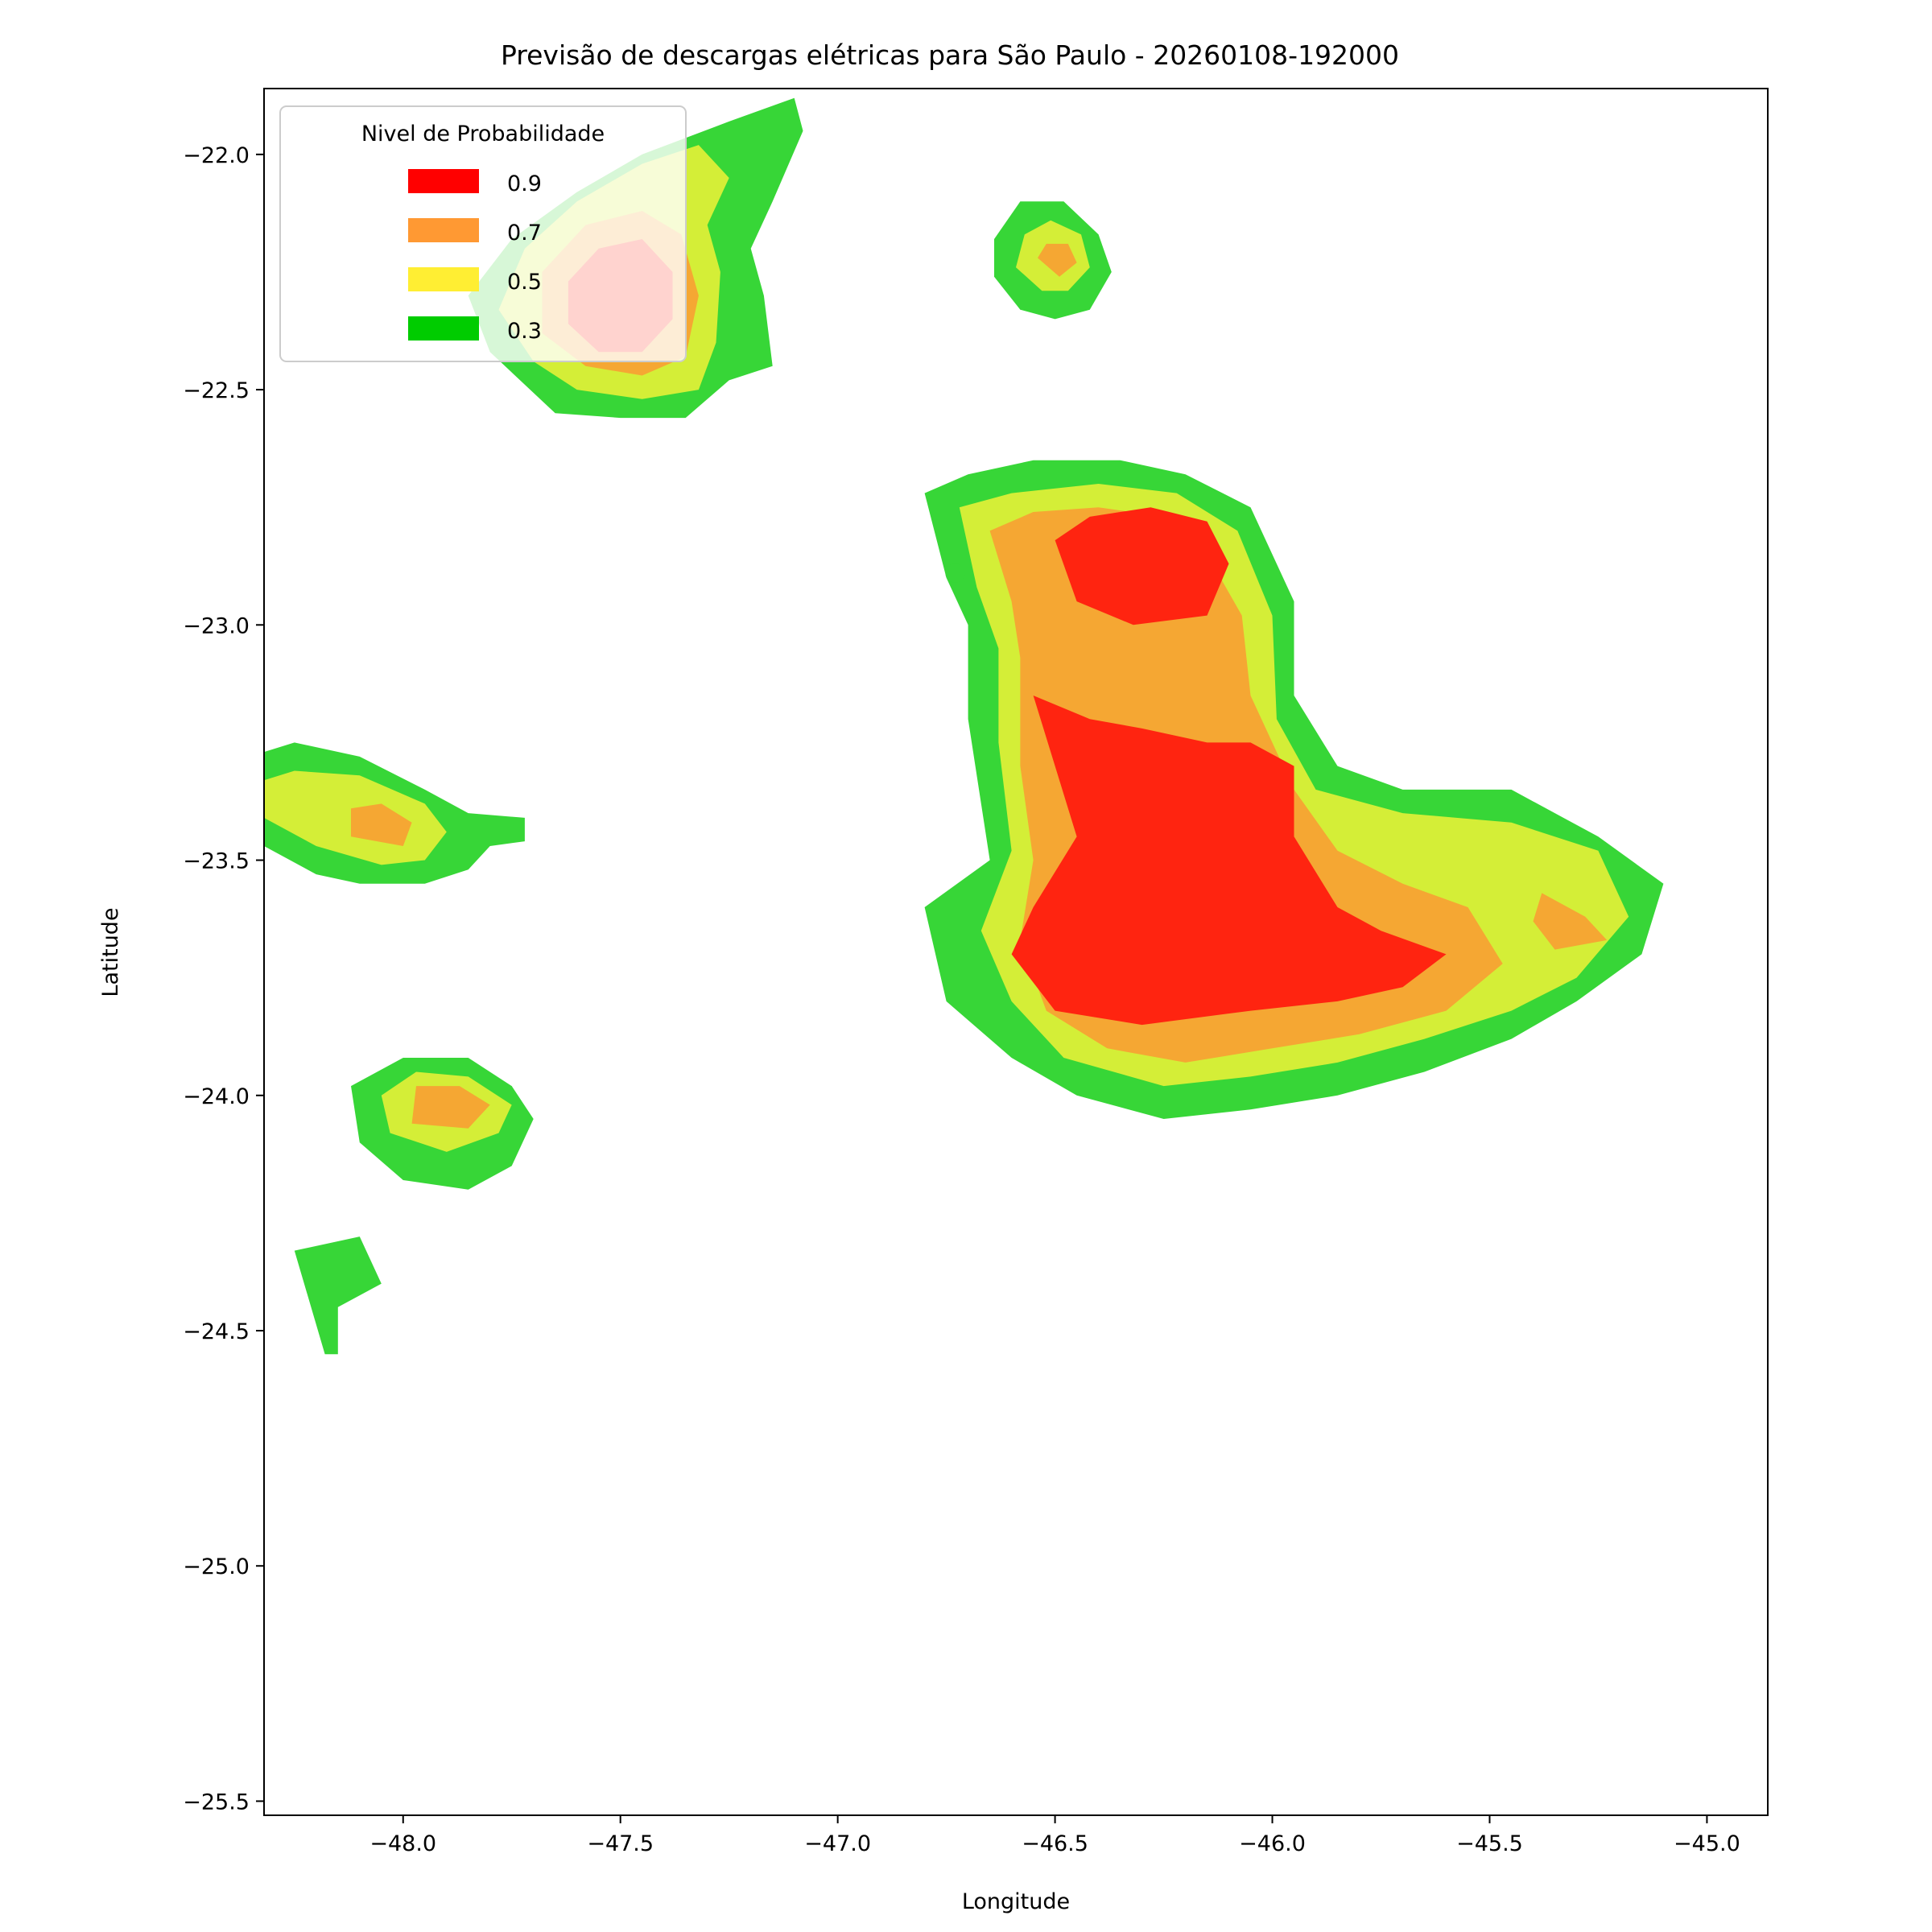 Image resolution: width=1932 pixels, height=1932 pixels. What do you see at coordinates (620, 1844) in the screenshot?
I see `x-tick-label: −47.5` at bounding box center [620, 1844].